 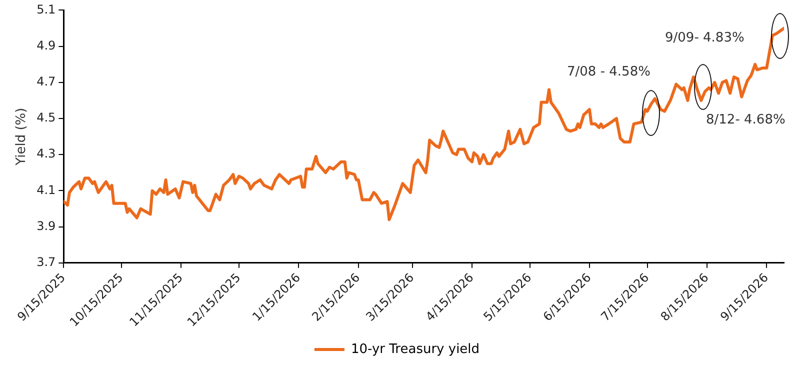 What do you see at coordinates (746, 120) in the screenshot?
I see `annotation: 8/12- 4.68%` at bounding box center [746, 120].